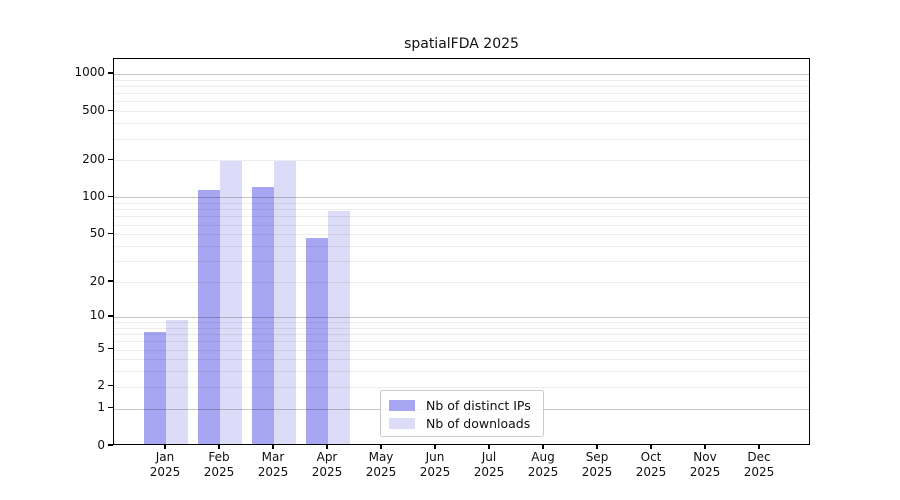 The image size is (900, 500). I want to click on x-tick-label-nov: Nov 2025, so click(705, 464).